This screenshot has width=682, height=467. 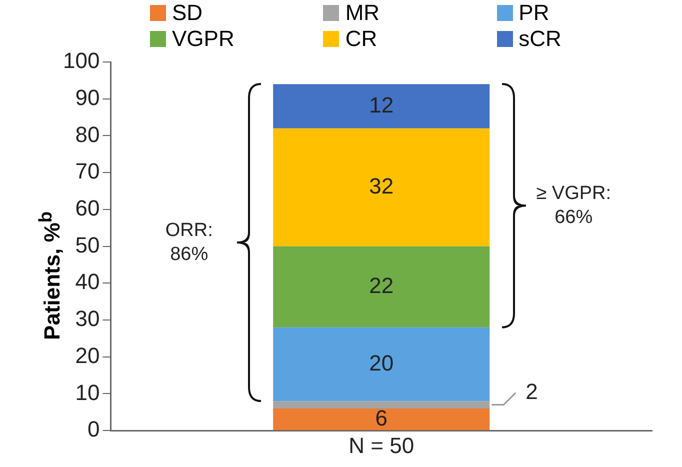 What do you see at coordinates (81, 61) in the screenshot?
I see `y-tick-label: 100` at bounding box center [81, 61].